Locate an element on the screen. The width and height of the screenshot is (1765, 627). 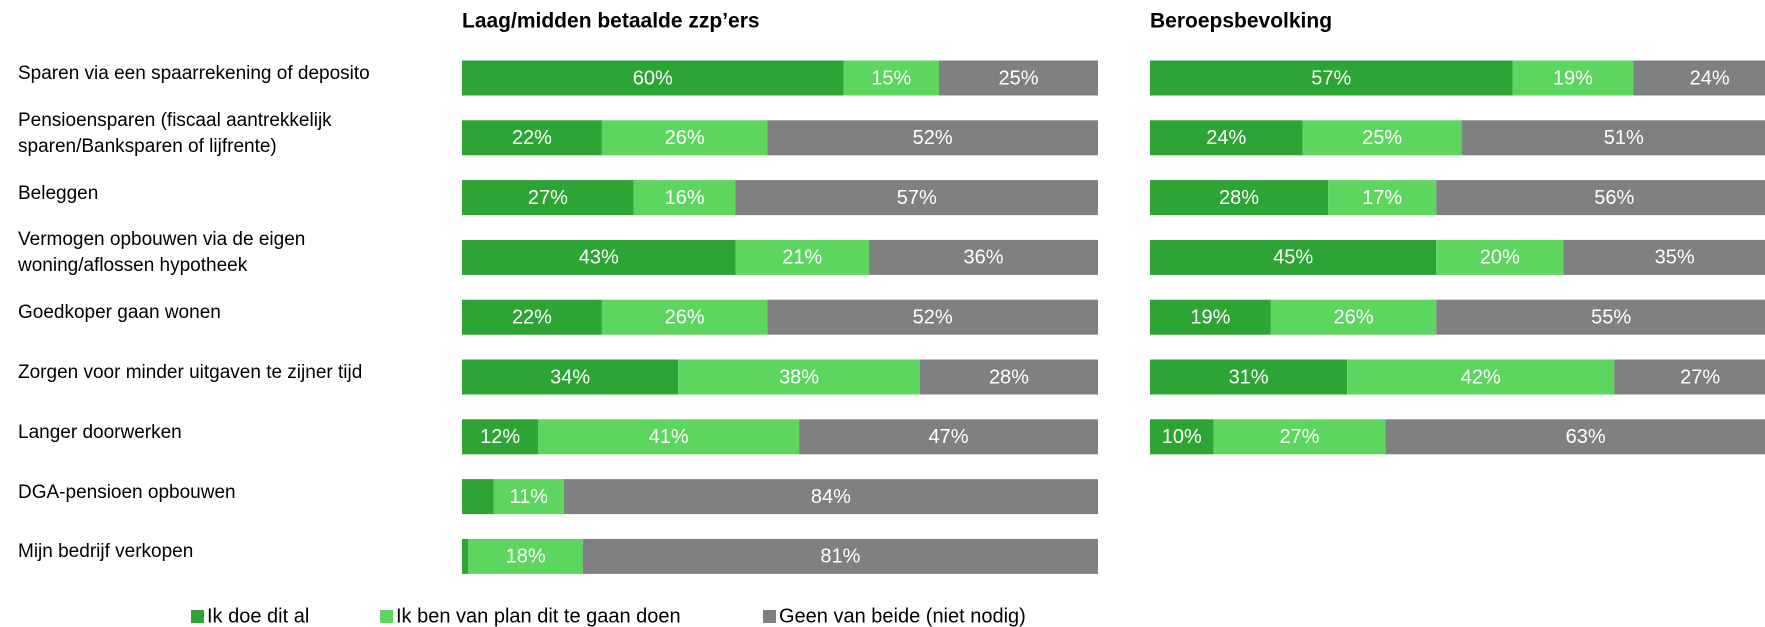
legend-label: Ik doe dit al is located at coordinates (258, 616).